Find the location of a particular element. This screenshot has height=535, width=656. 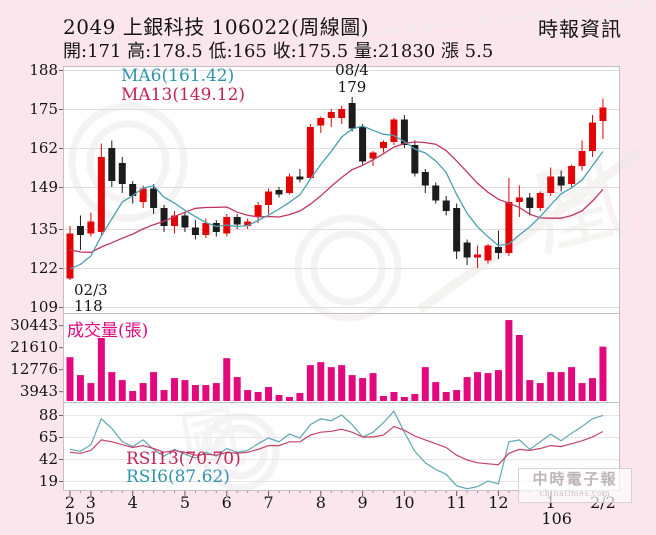

month-axis-label: 12 is located at coordinates (498, 502).